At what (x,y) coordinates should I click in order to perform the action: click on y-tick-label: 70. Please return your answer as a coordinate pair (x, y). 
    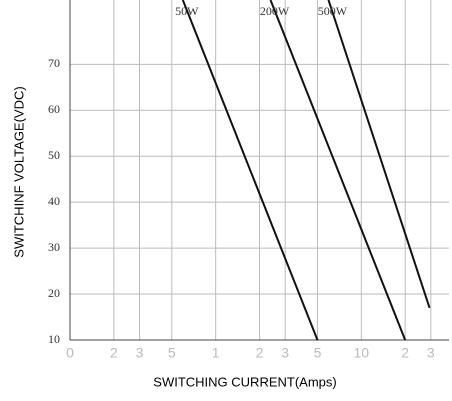
    Looking at the image, I should click on (54, 63).